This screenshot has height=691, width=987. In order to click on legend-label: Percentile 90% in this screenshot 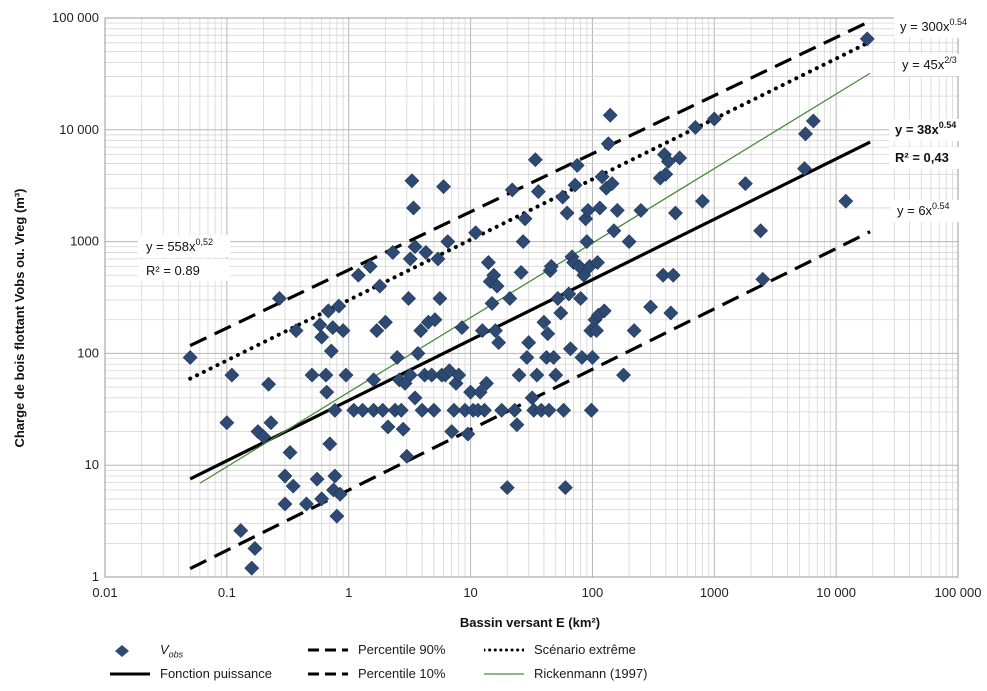, I will do `click(402, 649)`.